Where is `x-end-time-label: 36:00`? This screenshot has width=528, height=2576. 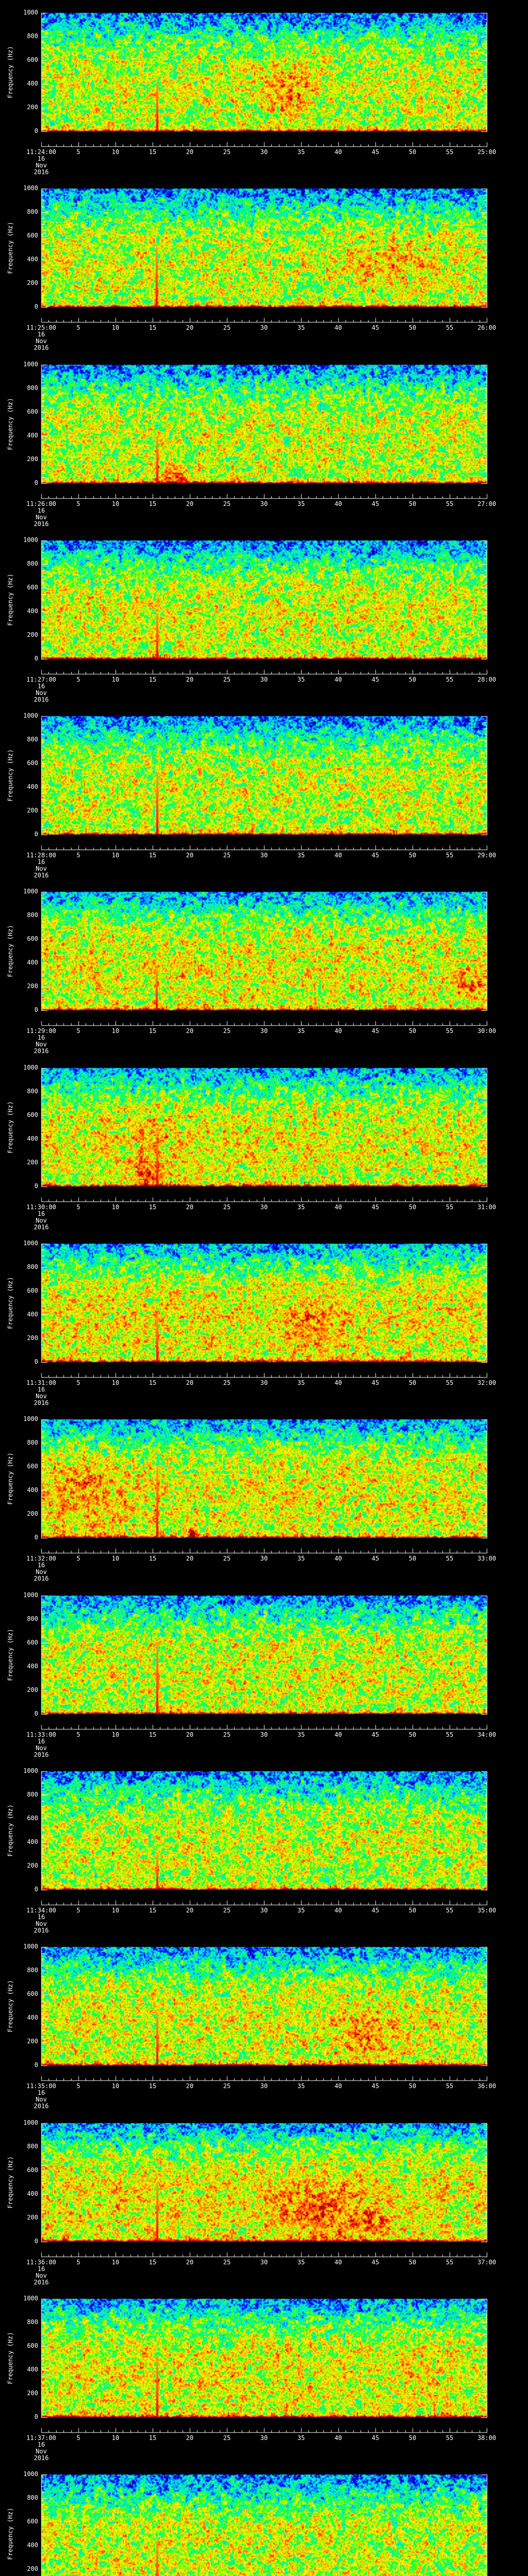
x-end-time-label: 36:00 is located at coordinates (487, 2086).